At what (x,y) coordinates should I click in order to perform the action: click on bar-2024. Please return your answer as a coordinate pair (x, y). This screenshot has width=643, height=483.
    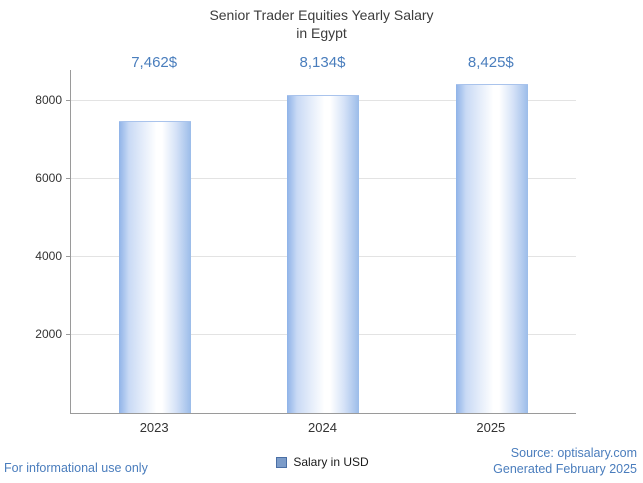
    Looking at the image, I should click on (323, 253).